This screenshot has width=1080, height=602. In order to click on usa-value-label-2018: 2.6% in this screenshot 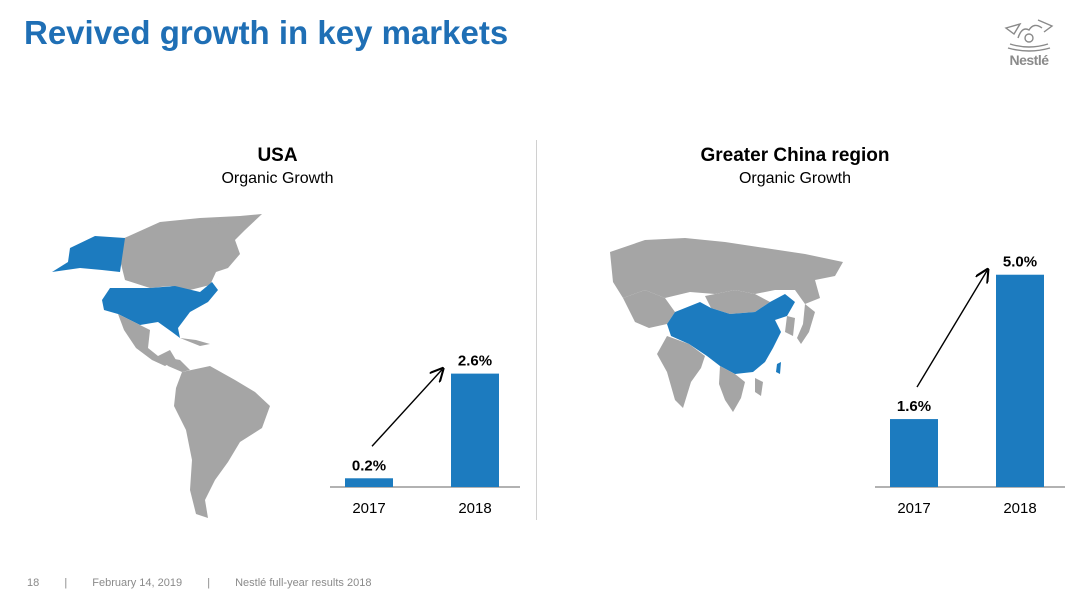, I will do `click(475, 361)`.